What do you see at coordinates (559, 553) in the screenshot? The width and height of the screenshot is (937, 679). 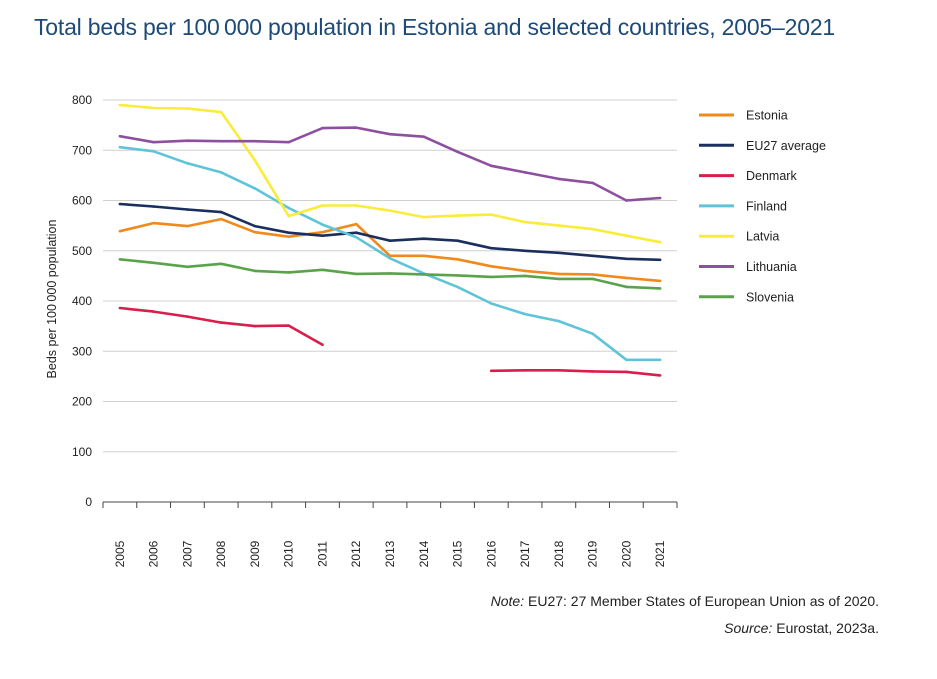 I see `x-tick-label: 2018` at bounding box center [559, 553].